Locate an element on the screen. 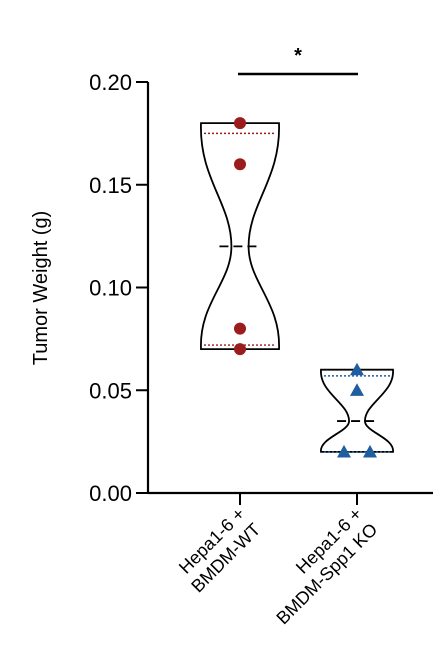 The image size is (433, 660). y-axis-title: Tumor Weight (g) is located at coordinates (41, 288).